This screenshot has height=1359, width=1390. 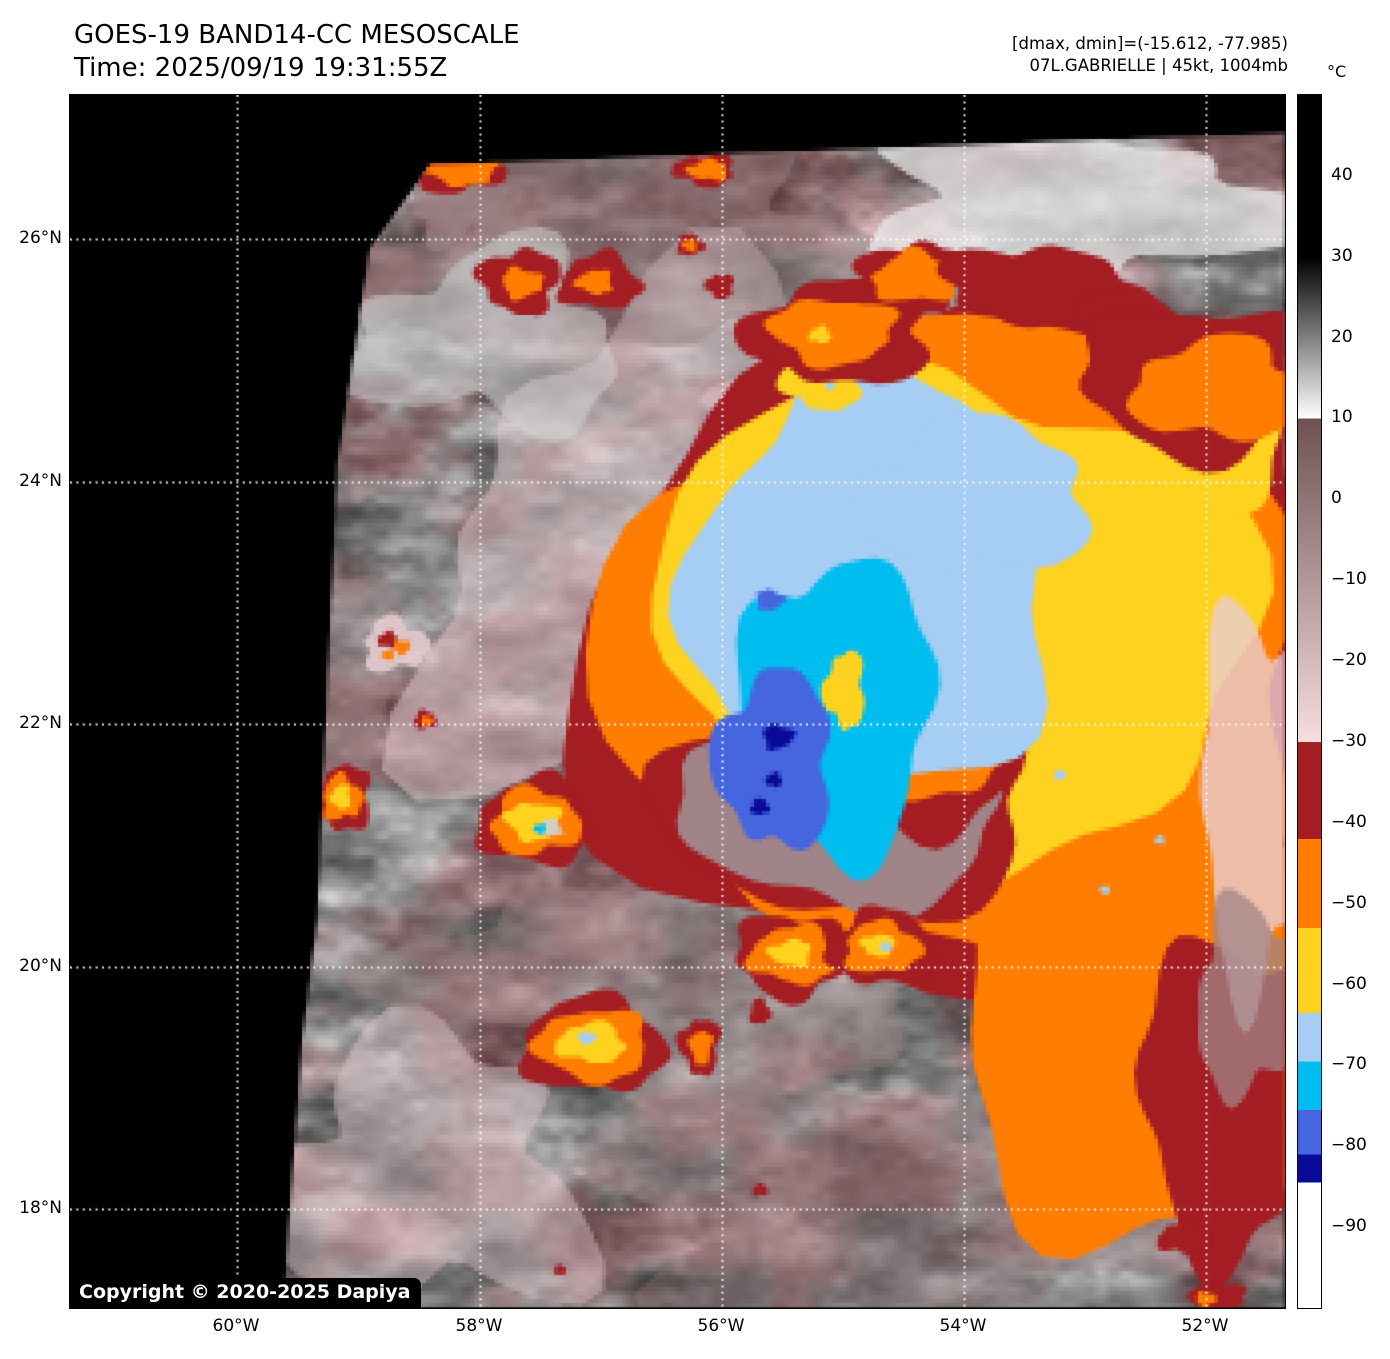 I want to click on dmax-dmin-readout: [dmax, dmin]=(-15.612, -77.985), so click(x=1150, y=43).